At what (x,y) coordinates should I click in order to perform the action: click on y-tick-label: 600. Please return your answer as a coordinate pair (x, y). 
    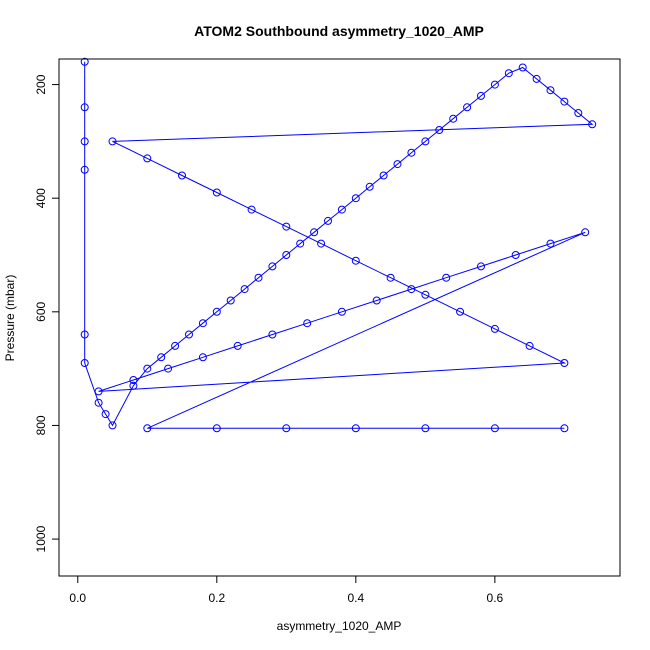
    Looking at the image, I should click on (41, 311).